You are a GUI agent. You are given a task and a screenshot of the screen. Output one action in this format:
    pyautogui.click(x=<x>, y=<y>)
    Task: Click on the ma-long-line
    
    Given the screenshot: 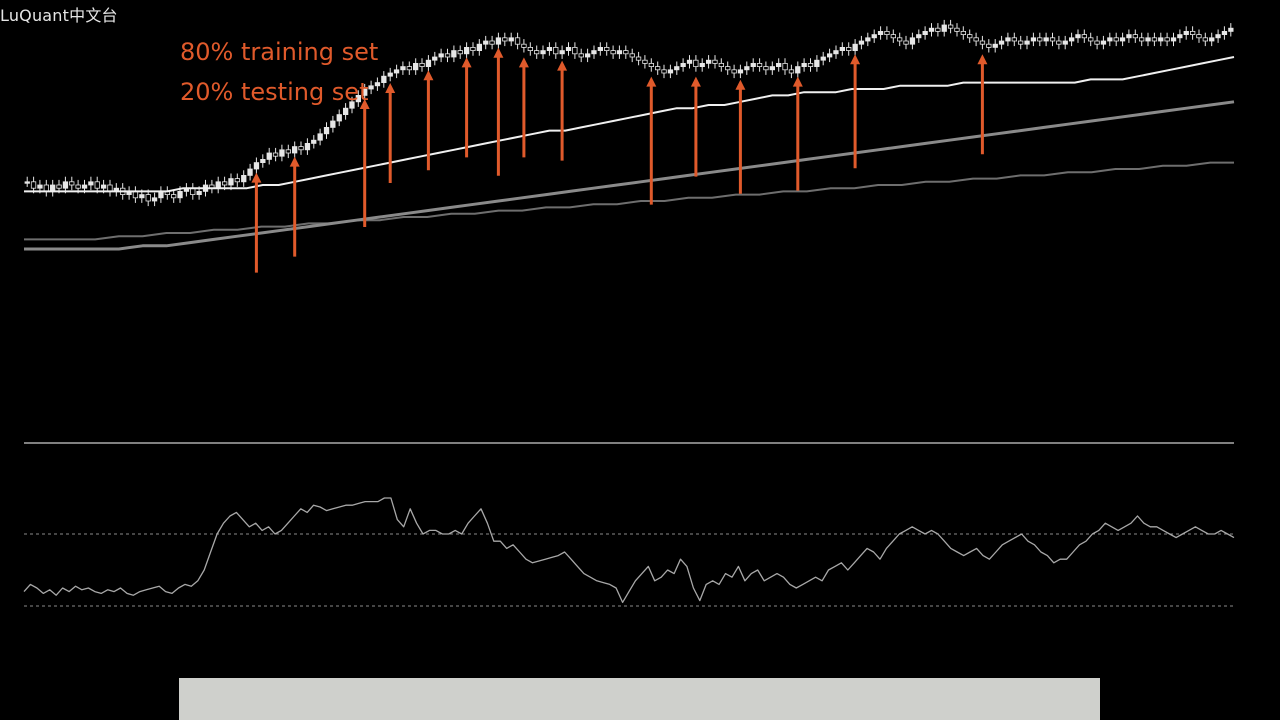 What is the action you would take?
    pyautogui.click(x=629, y=201)
    